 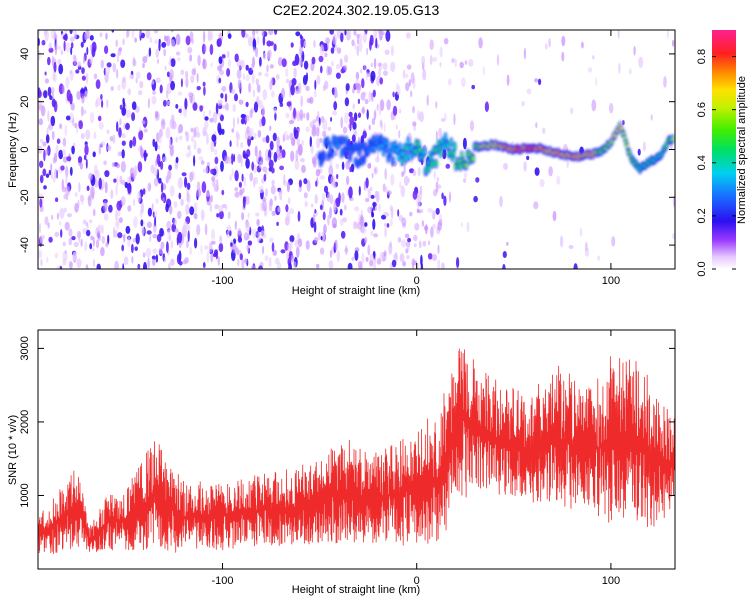 I want to click on x-tick-label: 0, so click(x=417, y=581).